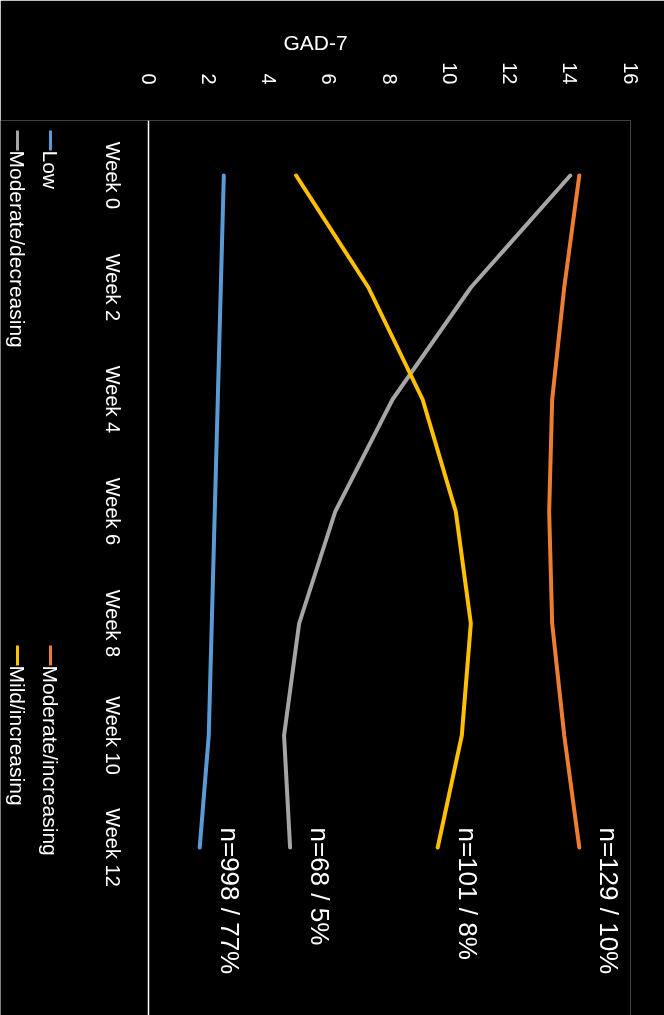 This screenshot has width=664, height=1015. I want to click on y-tick-label: Week 8, so click(112, 623).